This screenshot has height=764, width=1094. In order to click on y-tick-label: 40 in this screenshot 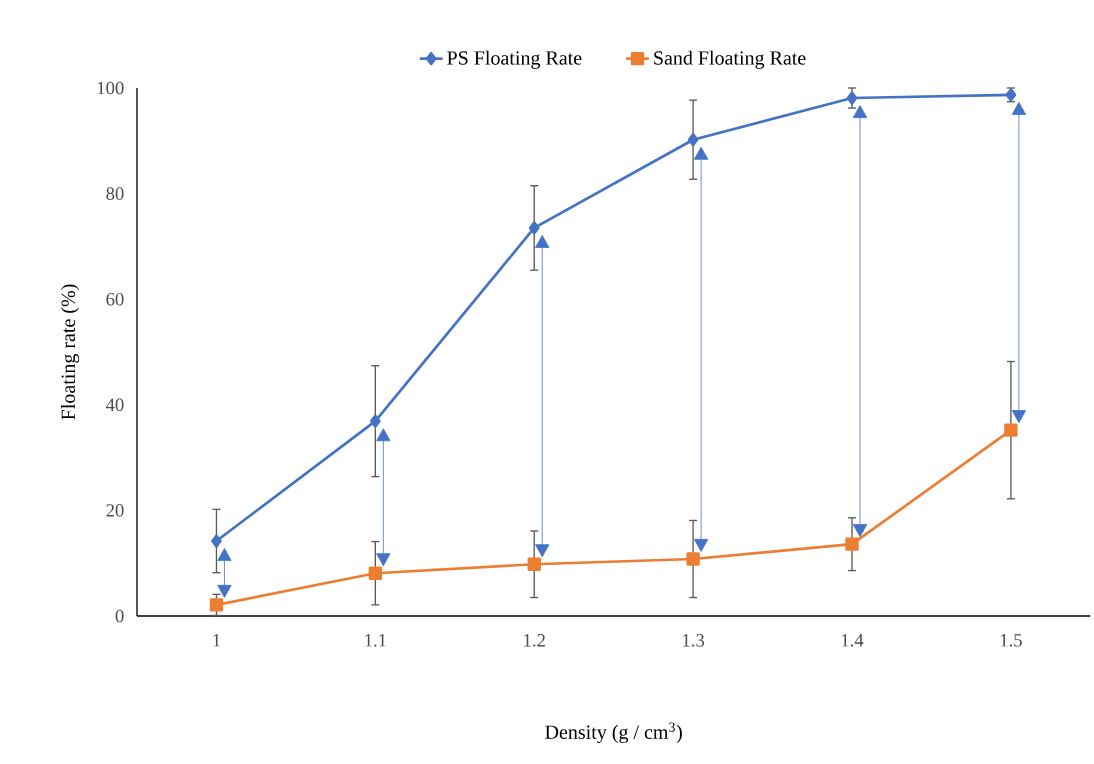, I will do `click(114, 405)`.